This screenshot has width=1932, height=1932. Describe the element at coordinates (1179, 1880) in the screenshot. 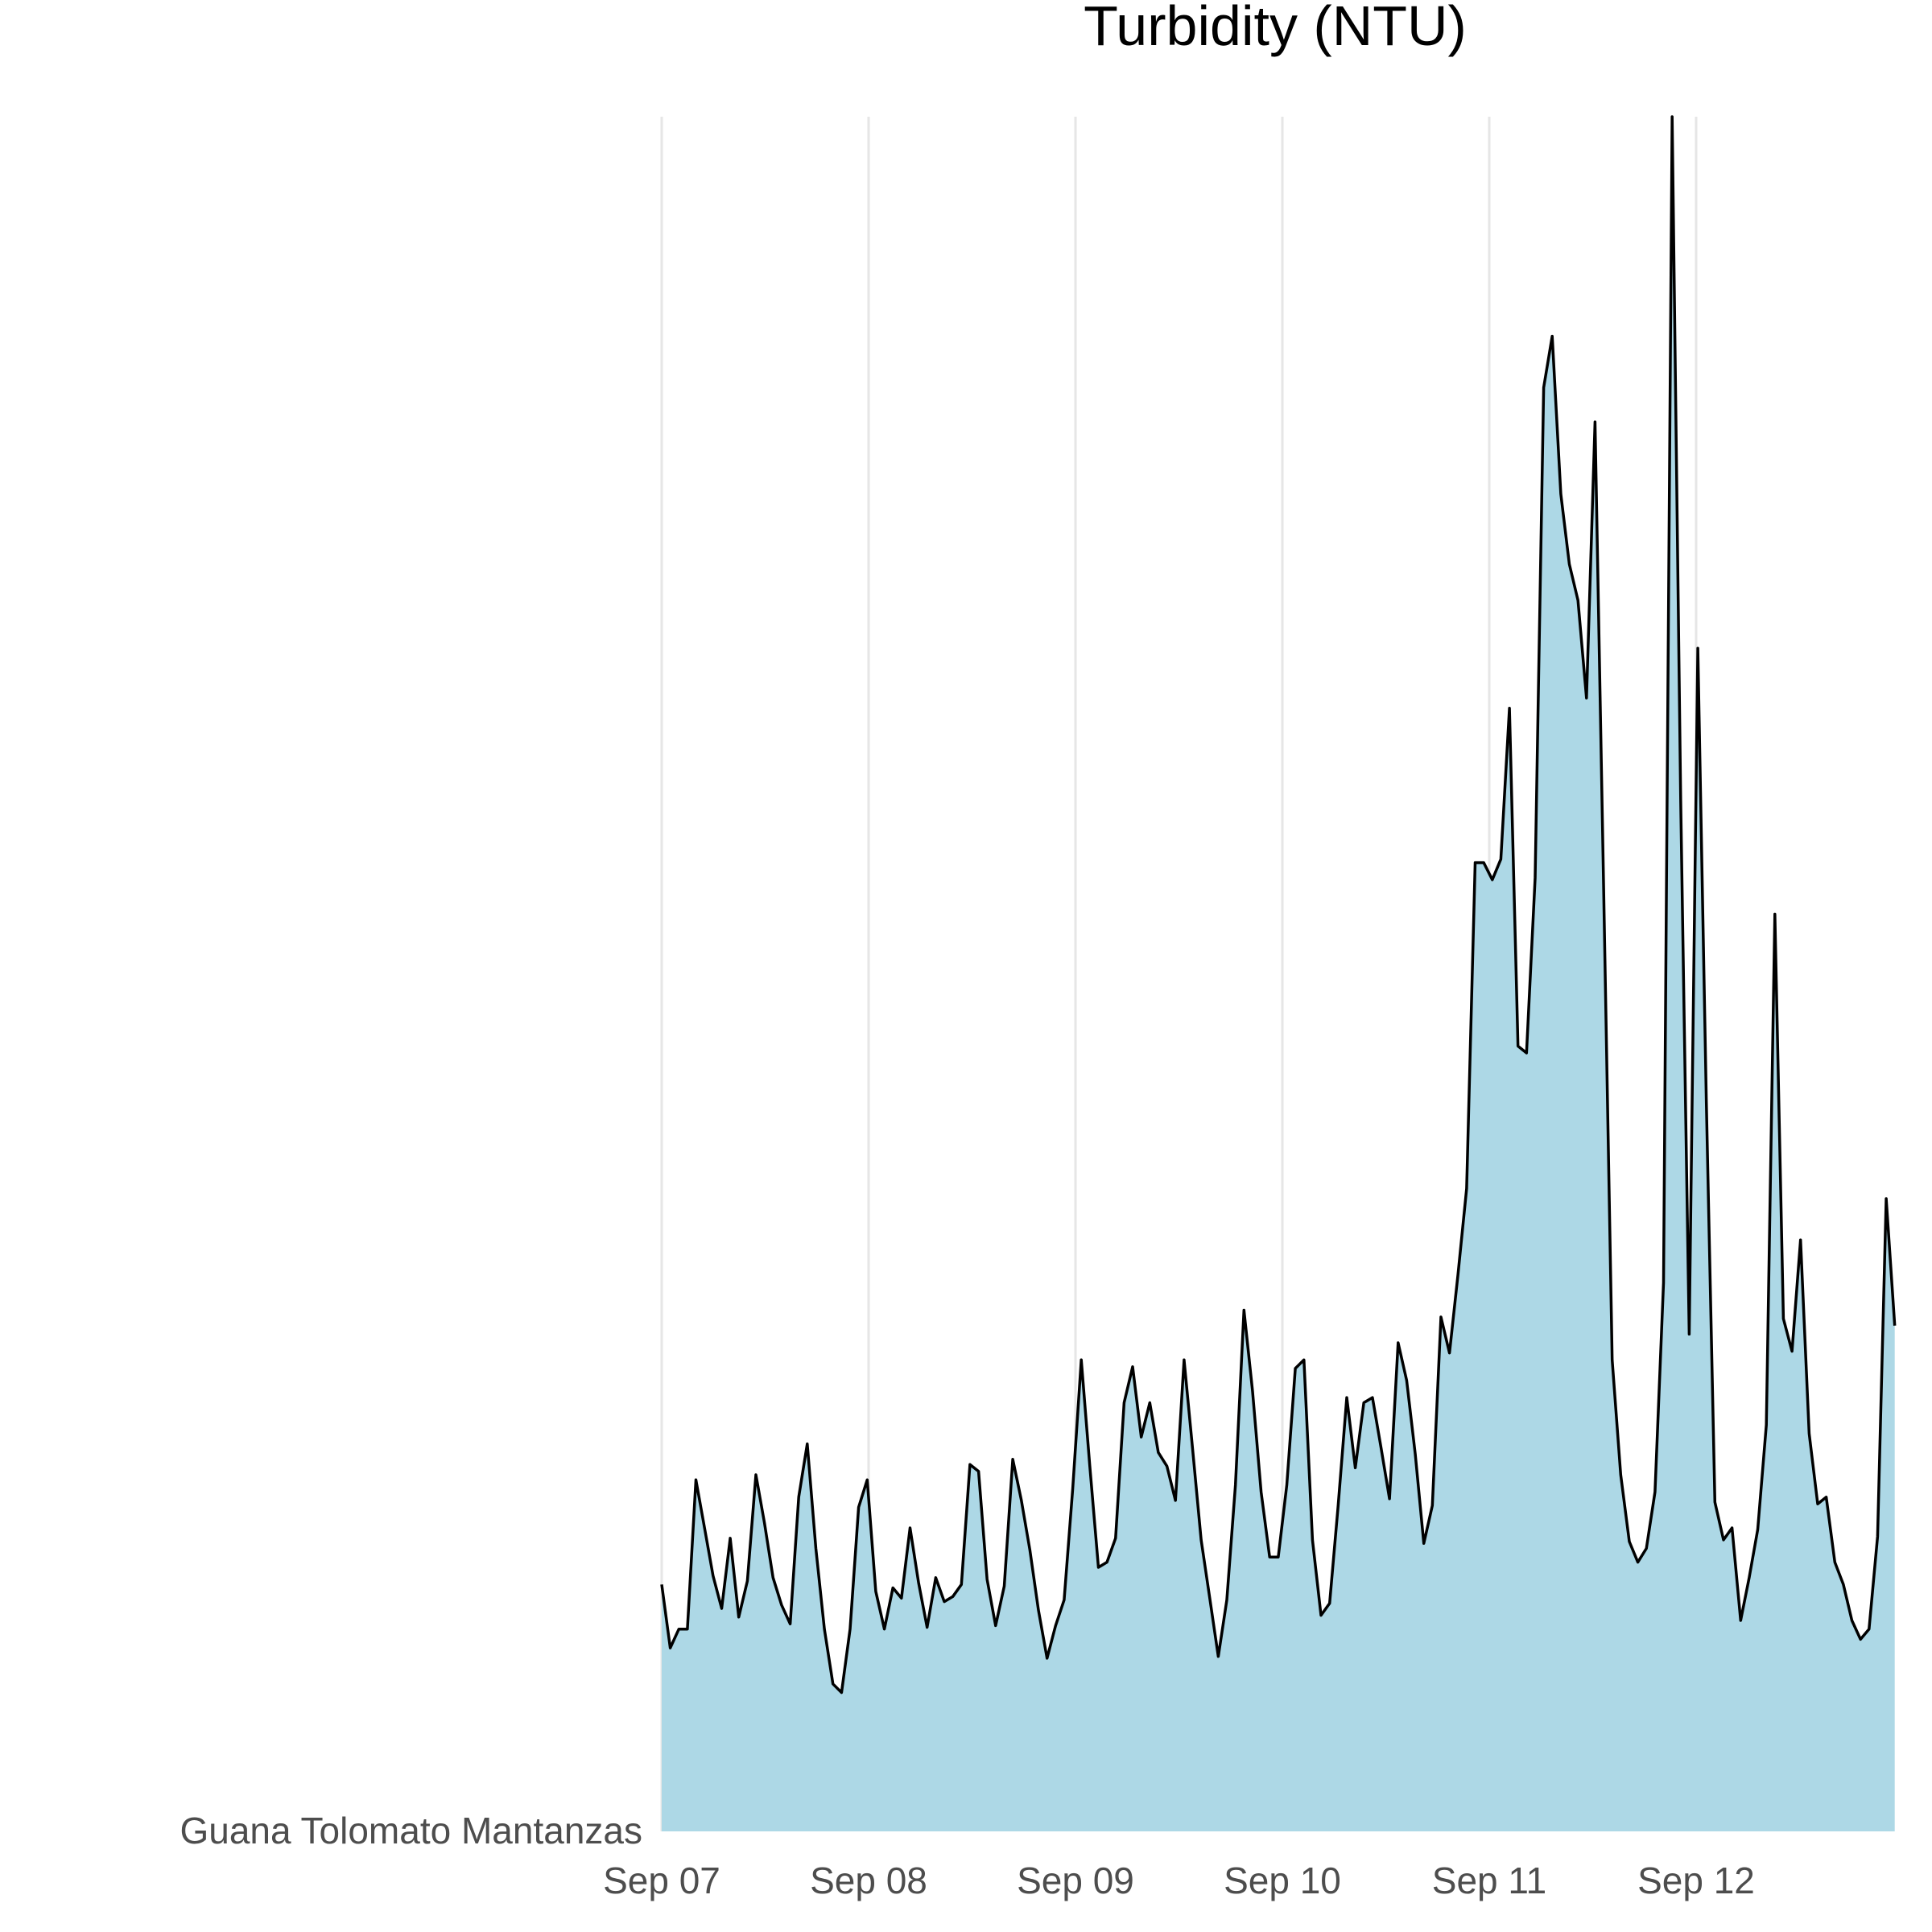

I see `x-axis-ticks: Sep 07 Sep 08 Sep 09 Sep 10 Sep 11 Sep 12` at that location.